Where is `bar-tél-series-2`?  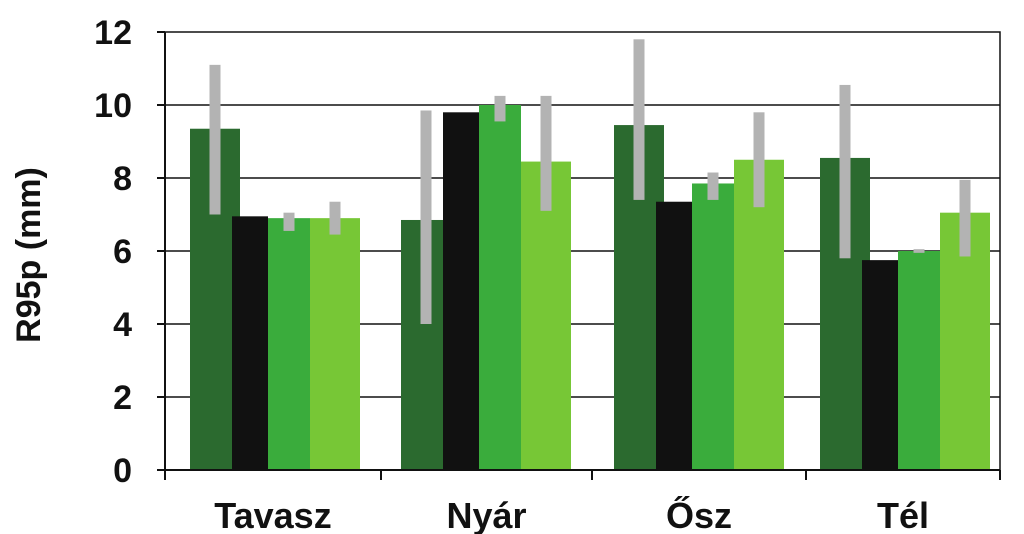 bar-tél-series-2 is located at coordinates (880, 365).